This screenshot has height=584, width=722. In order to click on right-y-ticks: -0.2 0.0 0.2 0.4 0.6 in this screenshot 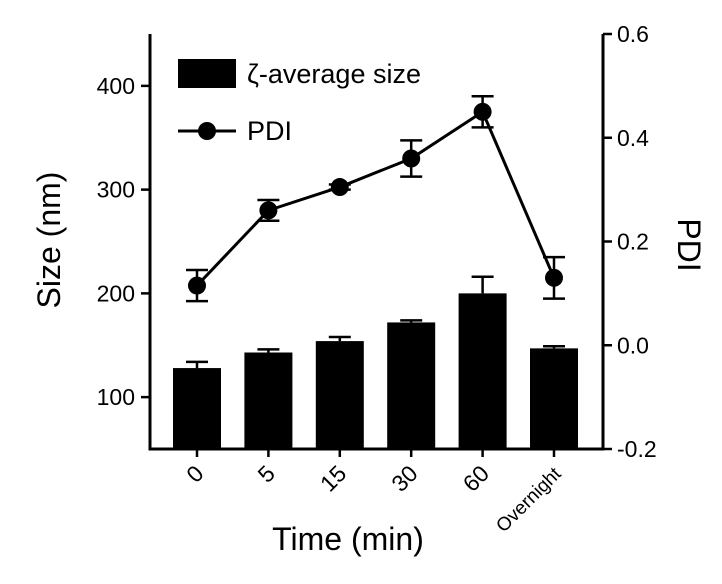, I will do `click(630, 241)`.